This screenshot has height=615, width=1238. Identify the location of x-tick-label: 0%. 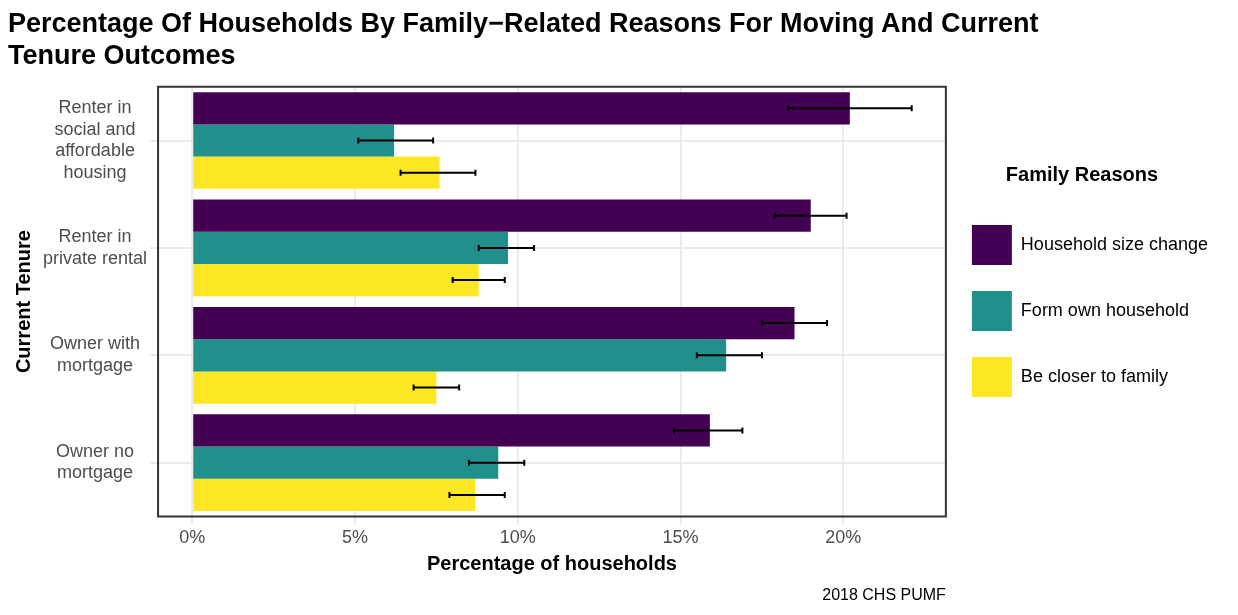
(192, 537).